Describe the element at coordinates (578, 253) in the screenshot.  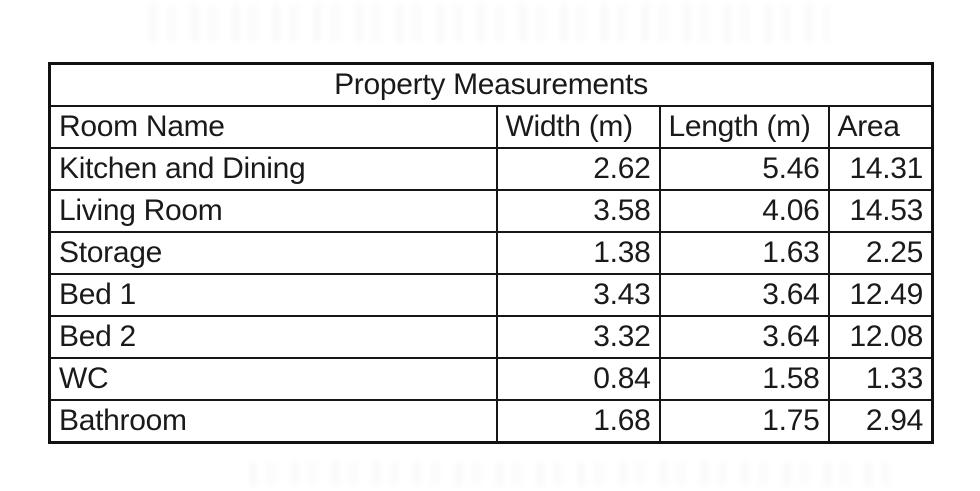
I see `width-cell: 1.38` at that location.